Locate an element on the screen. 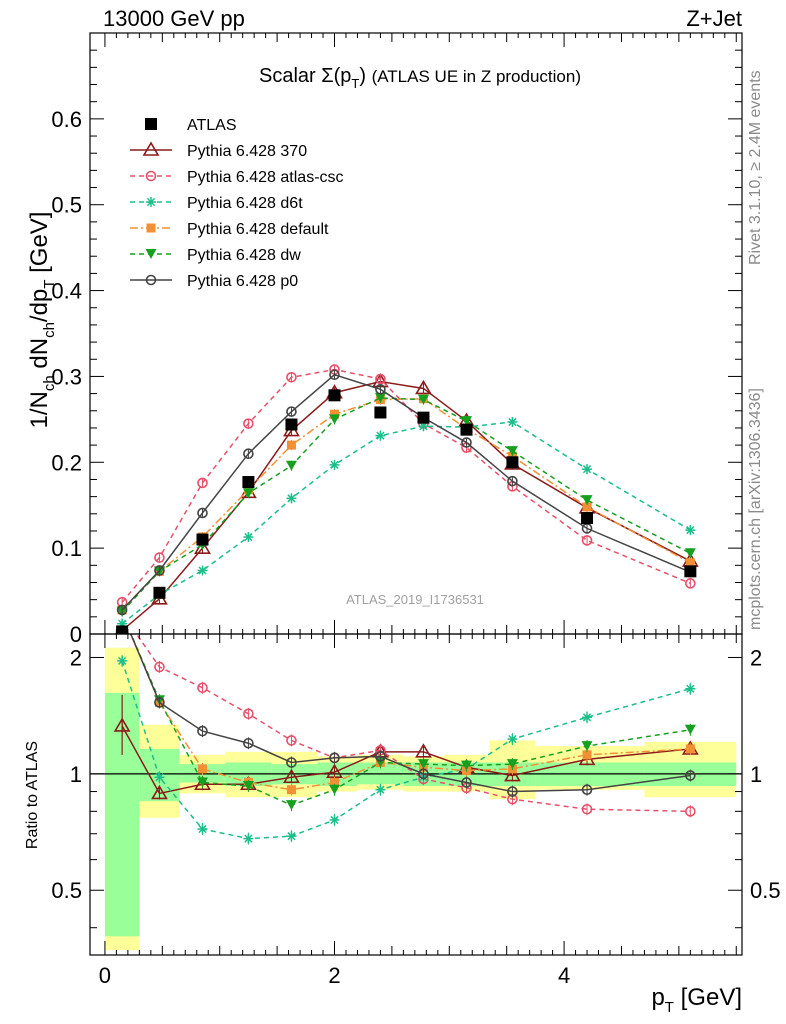 The image size is (786, 1024). x-tick-label: 2 is located at coordinates (334, 975).